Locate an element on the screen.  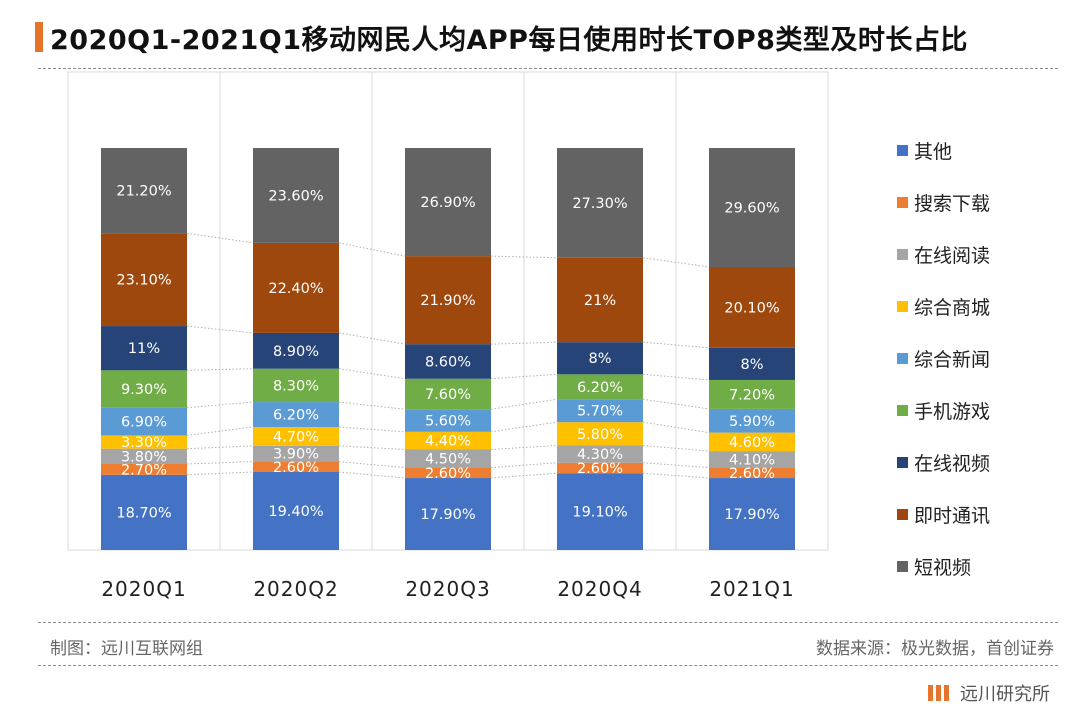
title-divider is located at coordinates (548, 68).